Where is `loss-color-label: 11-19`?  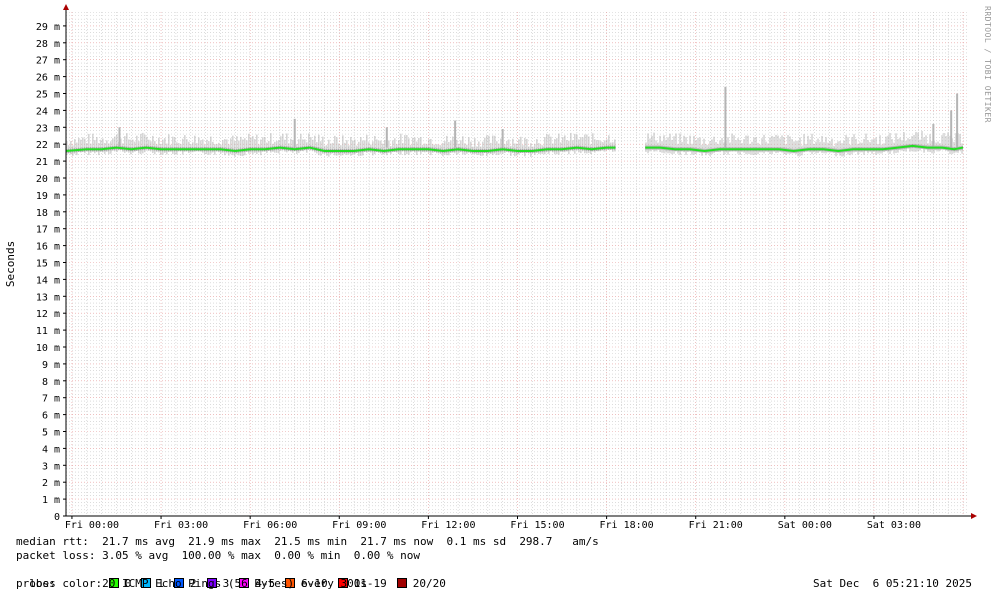 loss-color-label: 11-19 is located at coordinates (370, 583).